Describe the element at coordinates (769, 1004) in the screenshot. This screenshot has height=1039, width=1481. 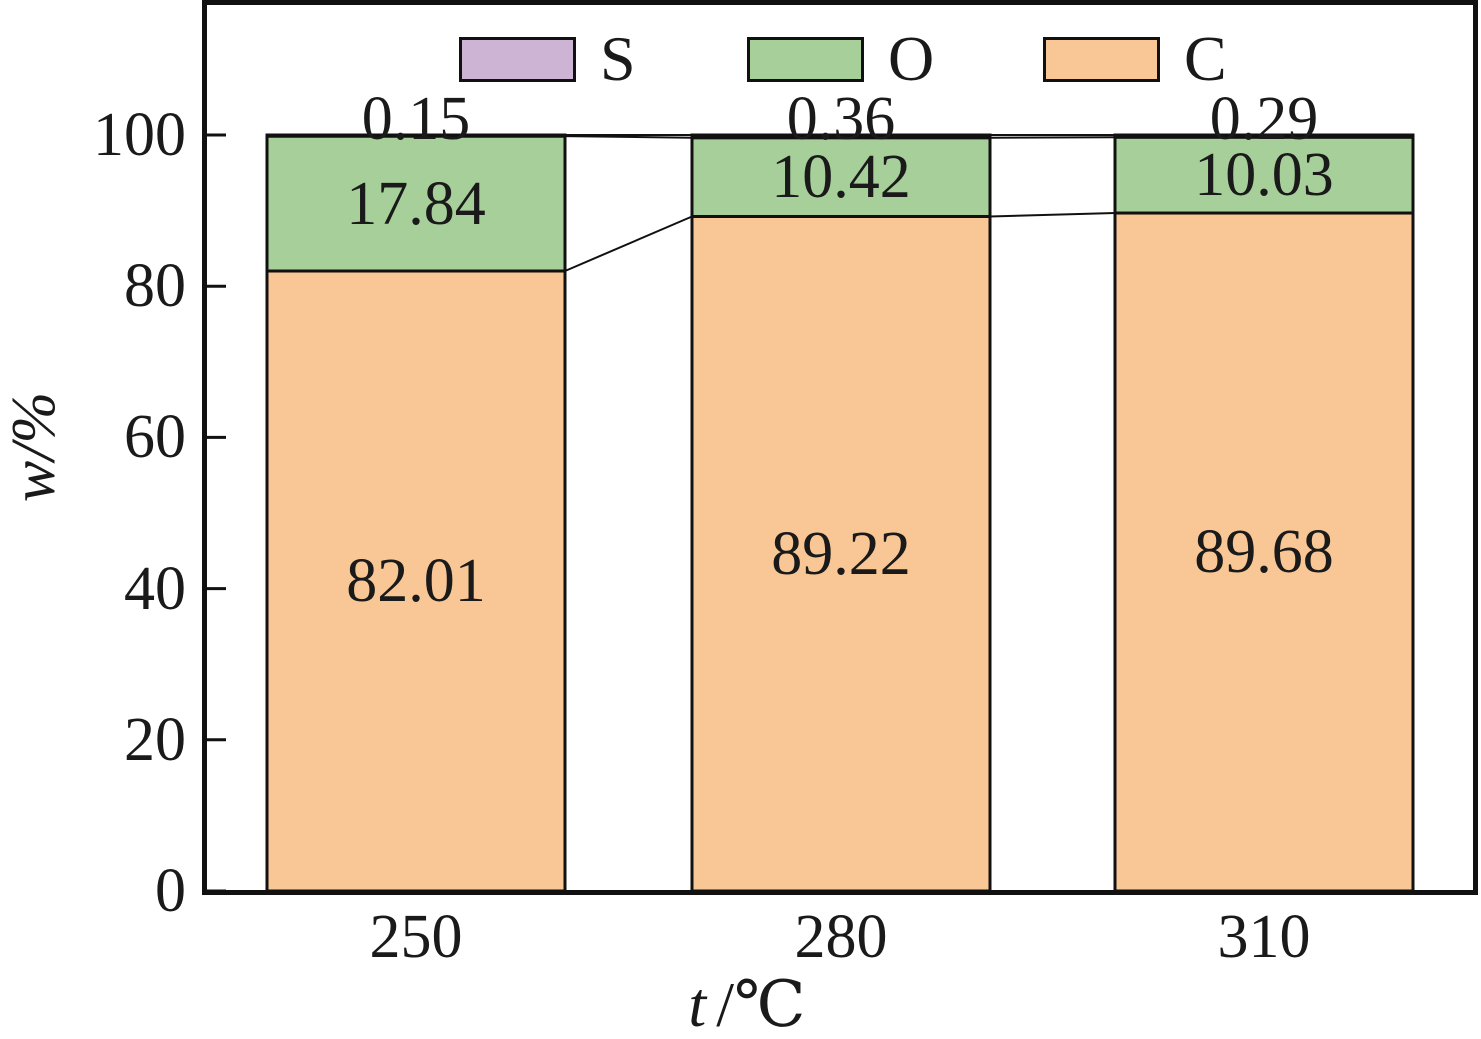
I see `x-axis-unit: ℃` at that location.